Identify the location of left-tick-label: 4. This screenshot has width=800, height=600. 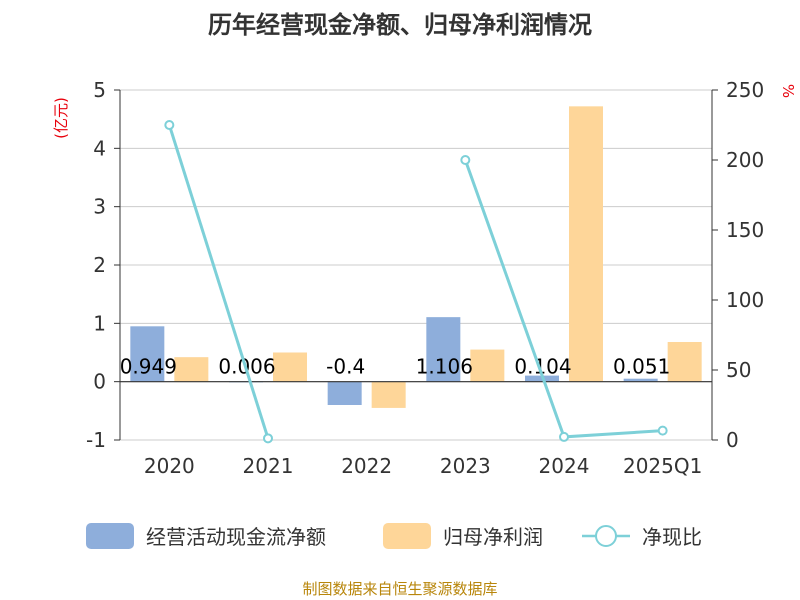
(99, 148).